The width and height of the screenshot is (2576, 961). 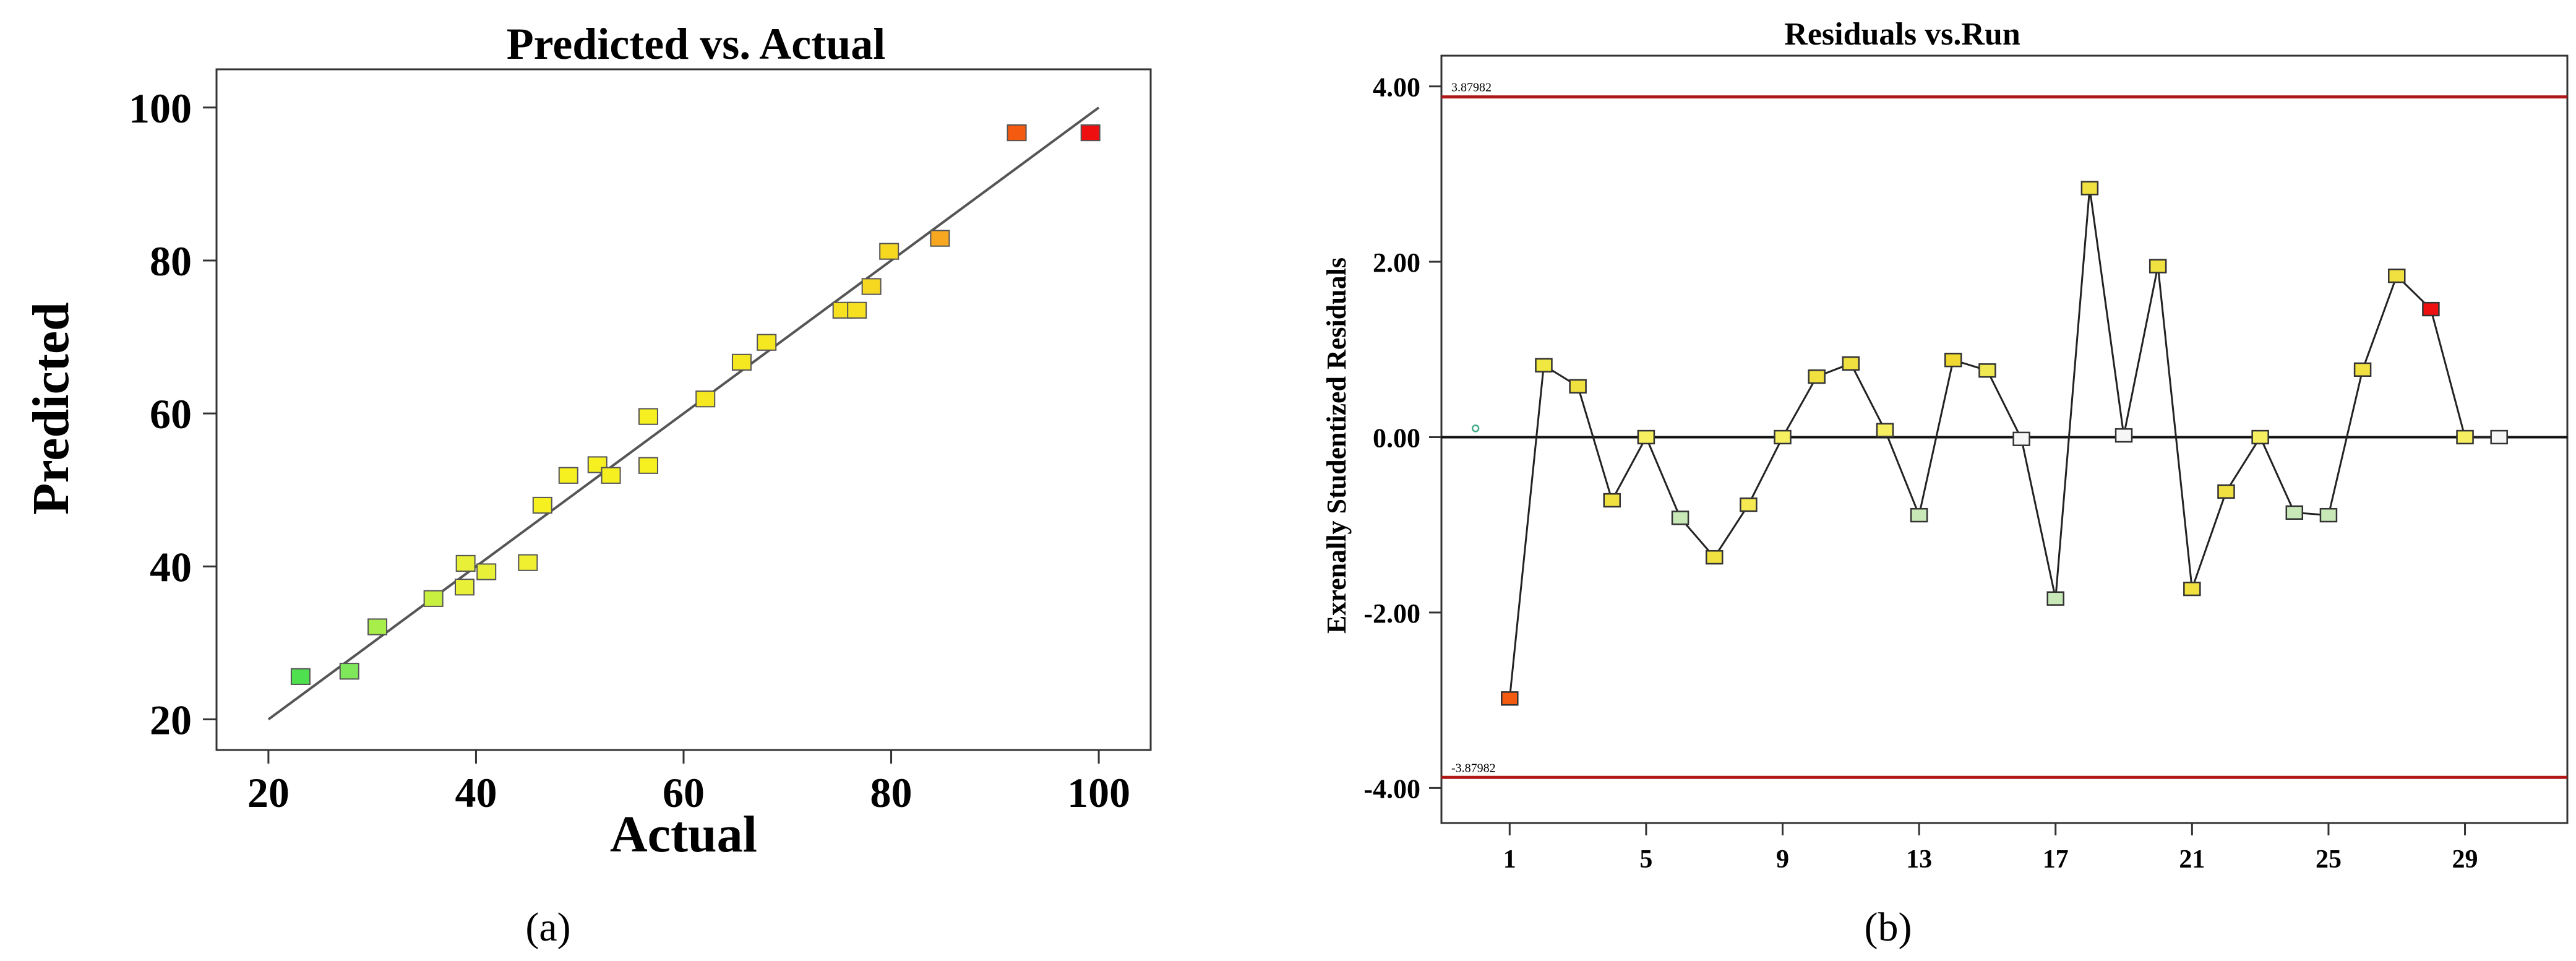 I want to click on panel-a-xtick-label: 60, so click(x=684, y=792).